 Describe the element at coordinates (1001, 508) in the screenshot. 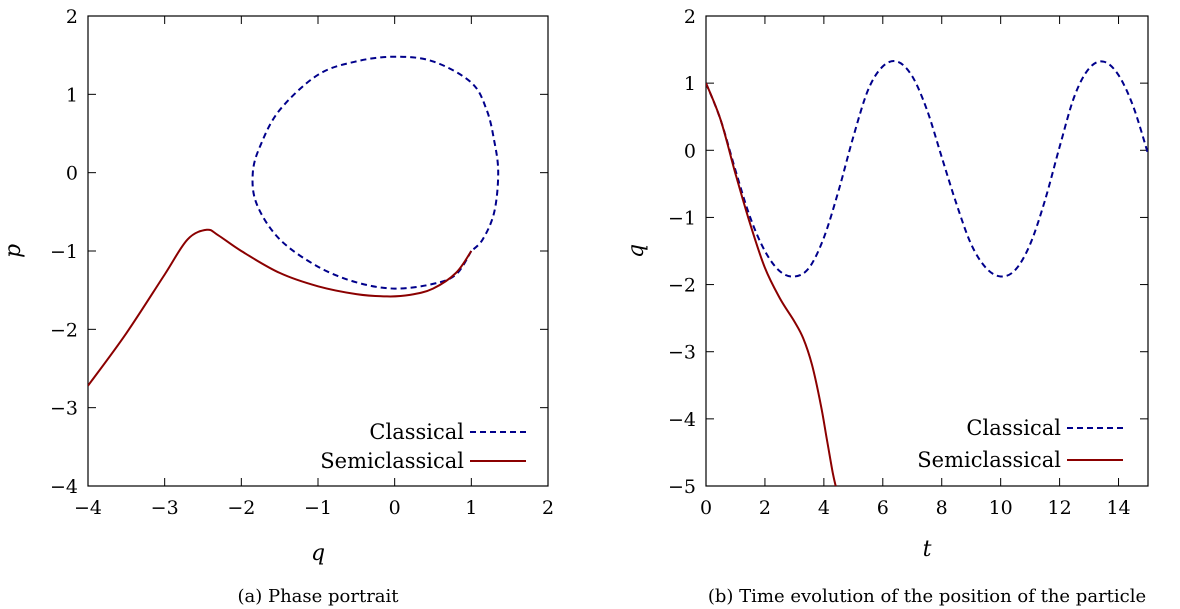

I see `x-tick-label: 10` at that location.